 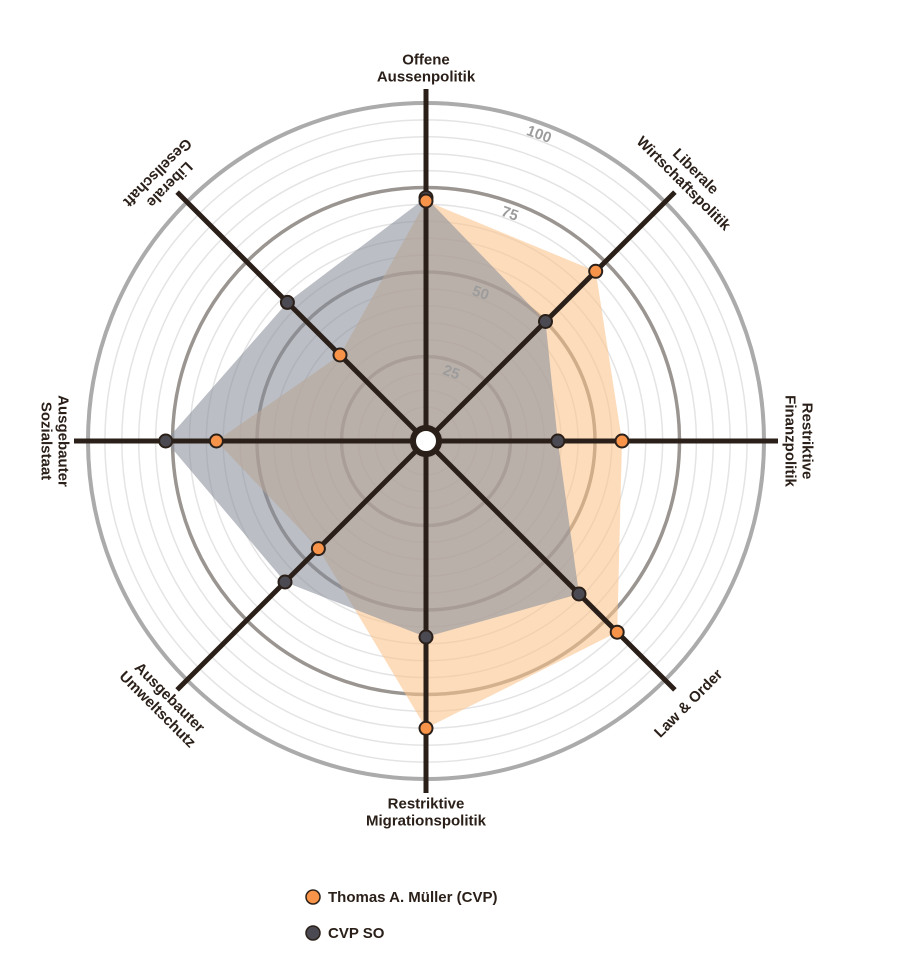 I want to click on legend-label: Thomas A. Müller (CVP), so click(x=412, y=897).